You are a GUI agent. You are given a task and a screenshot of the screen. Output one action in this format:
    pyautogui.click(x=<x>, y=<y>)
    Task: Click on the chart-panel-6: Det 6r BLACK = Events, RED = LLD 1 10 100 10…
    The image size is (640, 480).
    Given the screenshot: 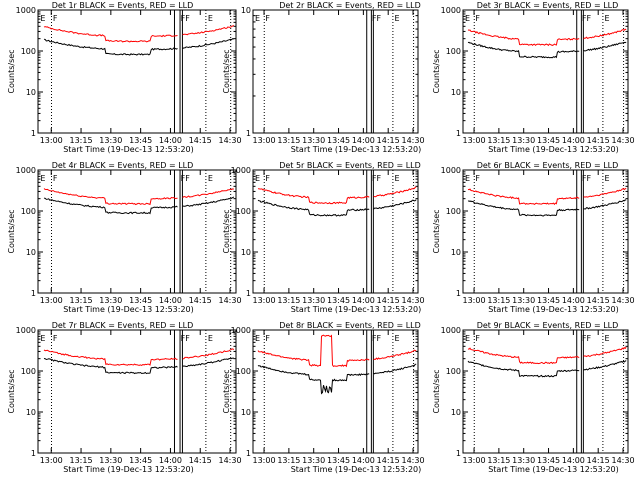 What is the action you would take?
    pyautogui.click(x=533, y=237)
    